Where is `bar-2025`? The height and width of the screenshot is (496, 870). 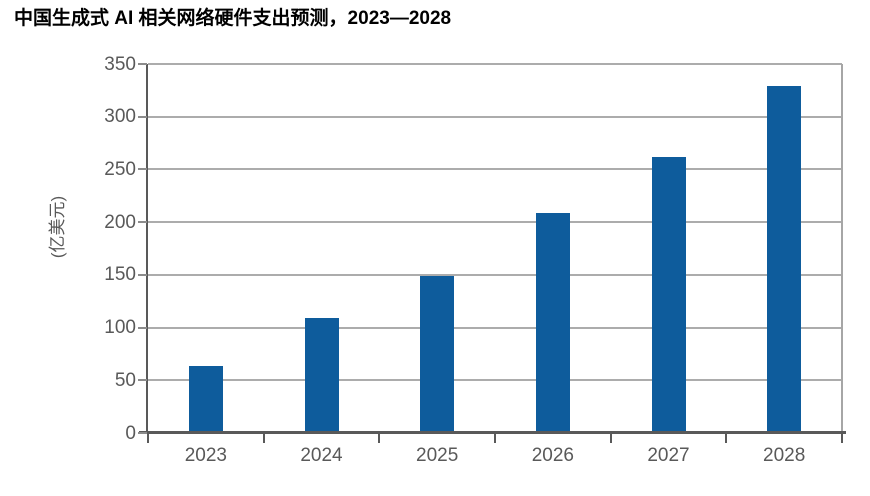 bar-2025 is located at coordinates (437, 354).